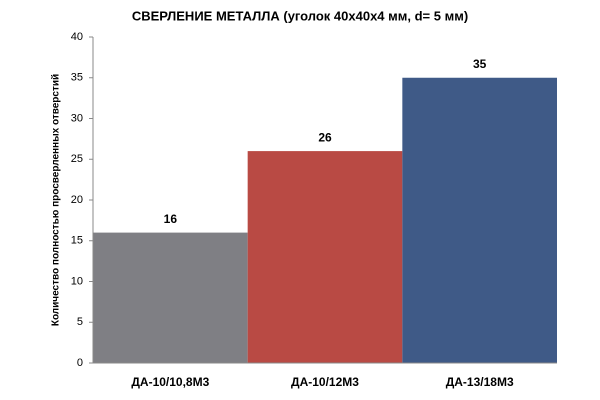  What do you see at coordinates (325, 382) in the screenshot?
I see `x-tick-label: ДА-10/12М3` at bounding box center [325, 382].